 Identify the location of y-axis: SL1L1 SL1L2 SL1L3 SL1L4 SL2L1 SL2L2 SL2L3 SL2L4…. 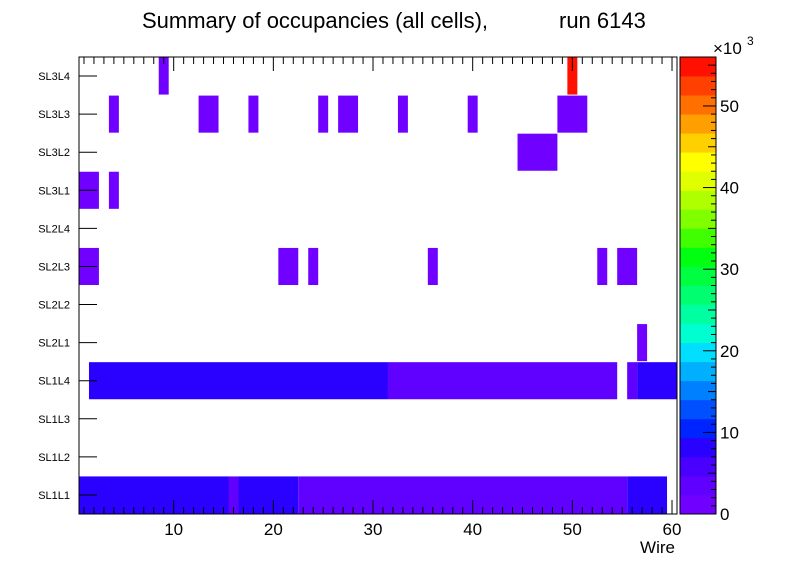
(67, 286).